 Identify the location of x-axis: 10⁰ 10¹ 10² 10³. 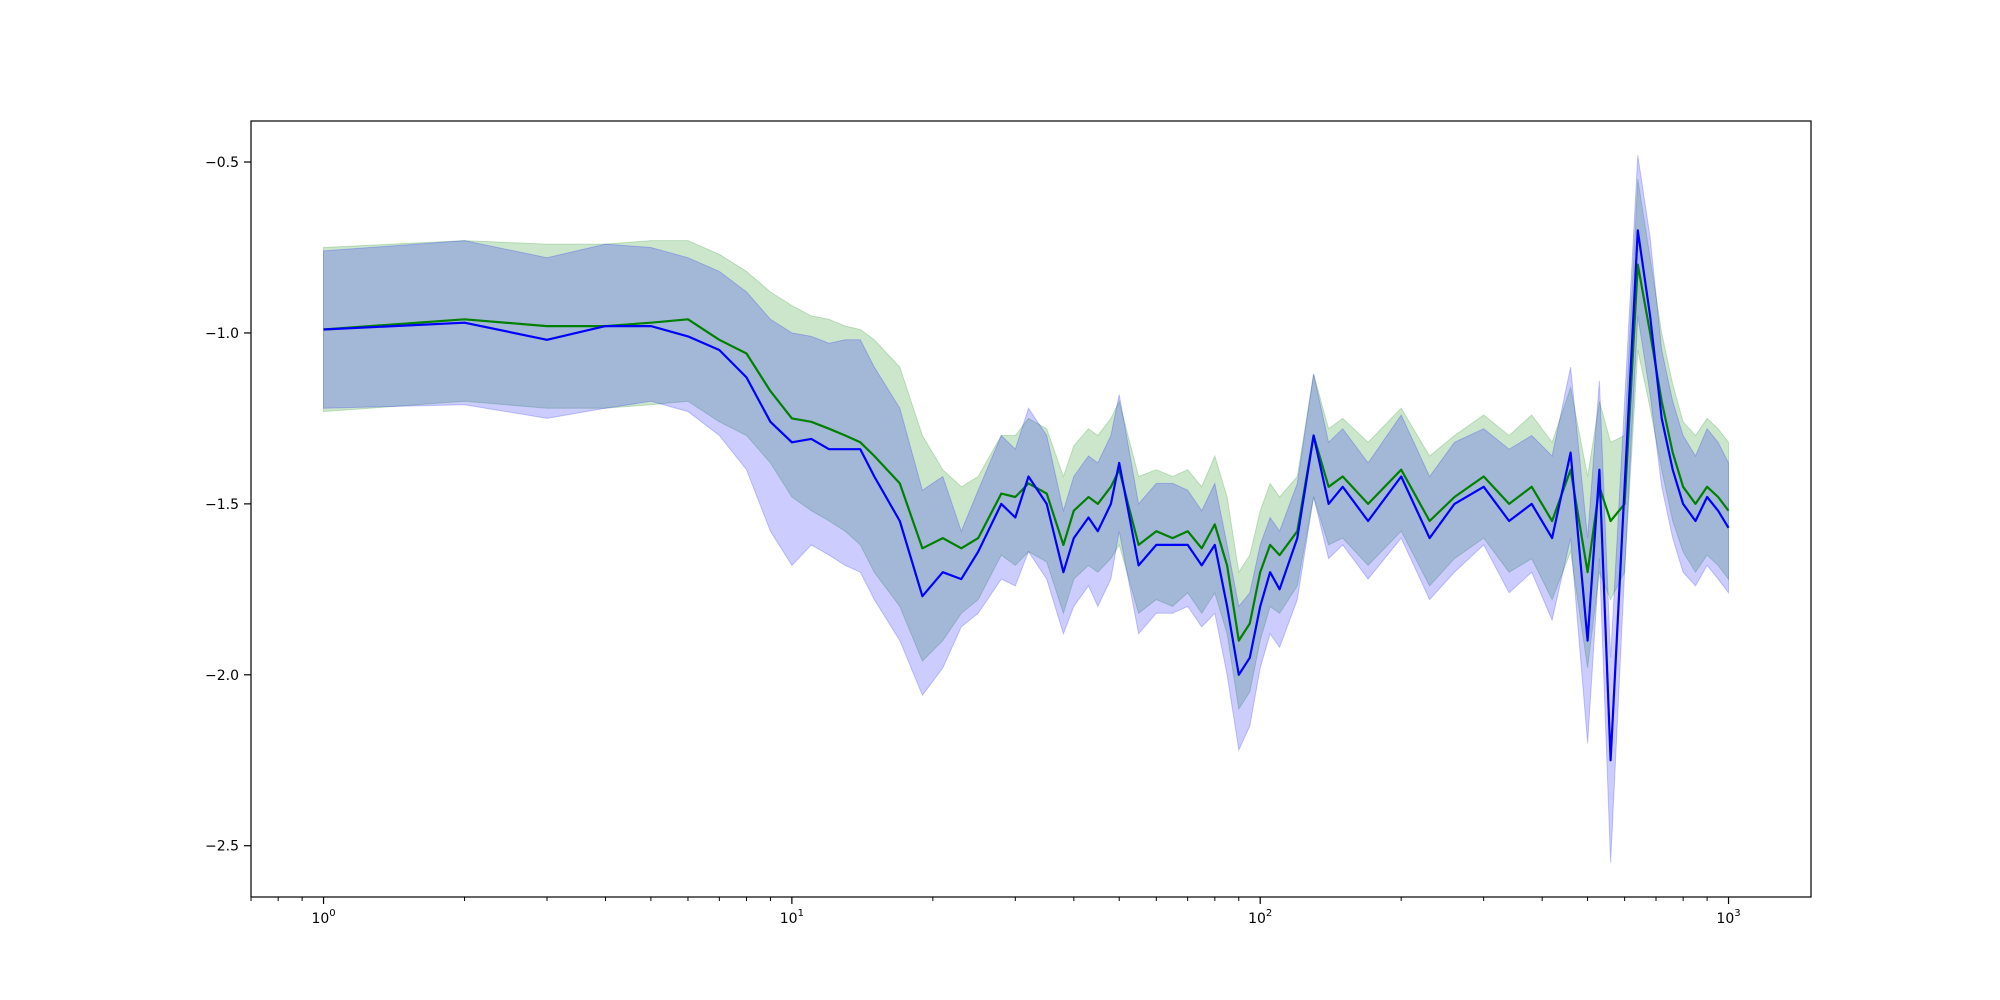
(995, 912).